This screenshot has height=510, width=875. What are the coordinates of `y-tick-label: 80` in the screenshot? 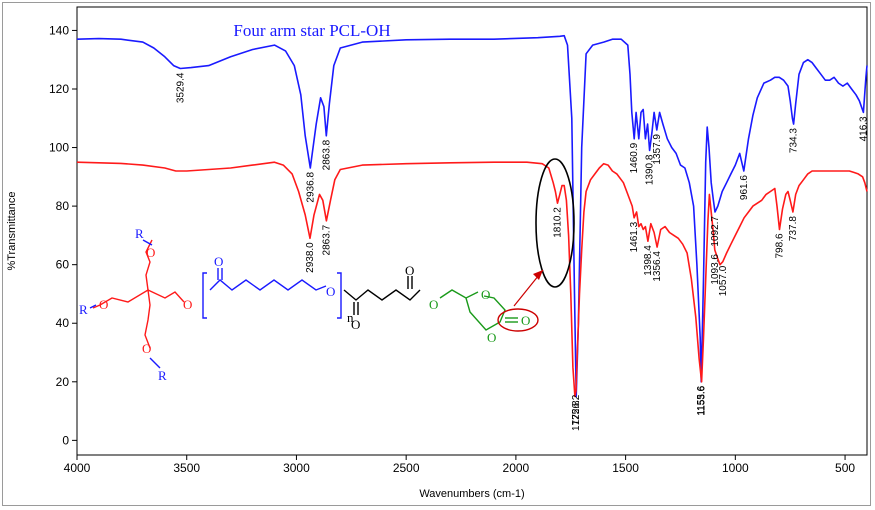 It's located at (63, 206).